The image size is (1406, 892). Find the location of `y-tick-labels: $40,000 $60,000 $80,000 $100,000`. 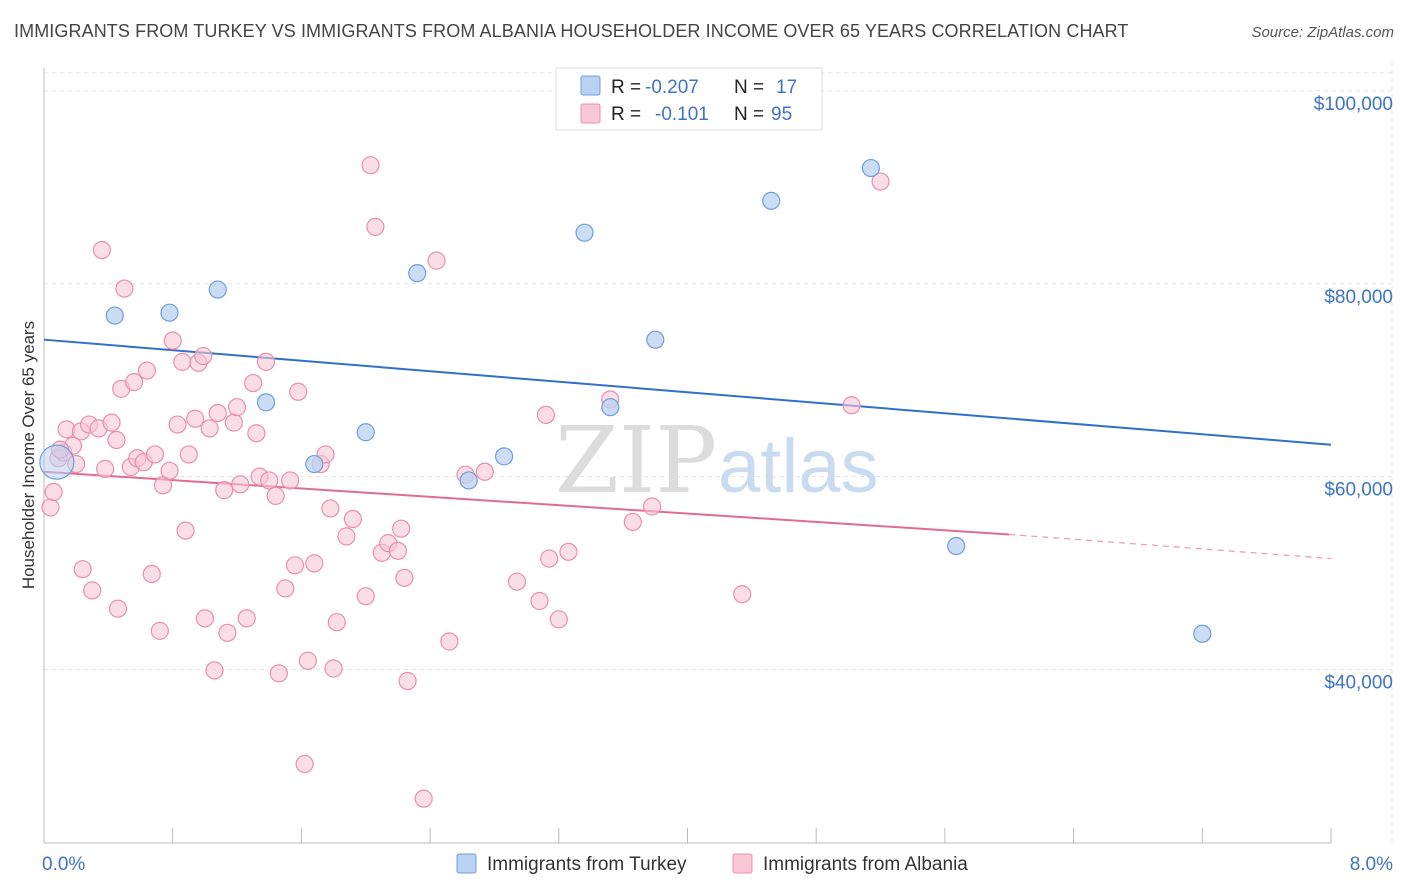

y-tick-labels: $40,000 $60,000 $80,000 $100,000 is located at coordinates (1353, 394).